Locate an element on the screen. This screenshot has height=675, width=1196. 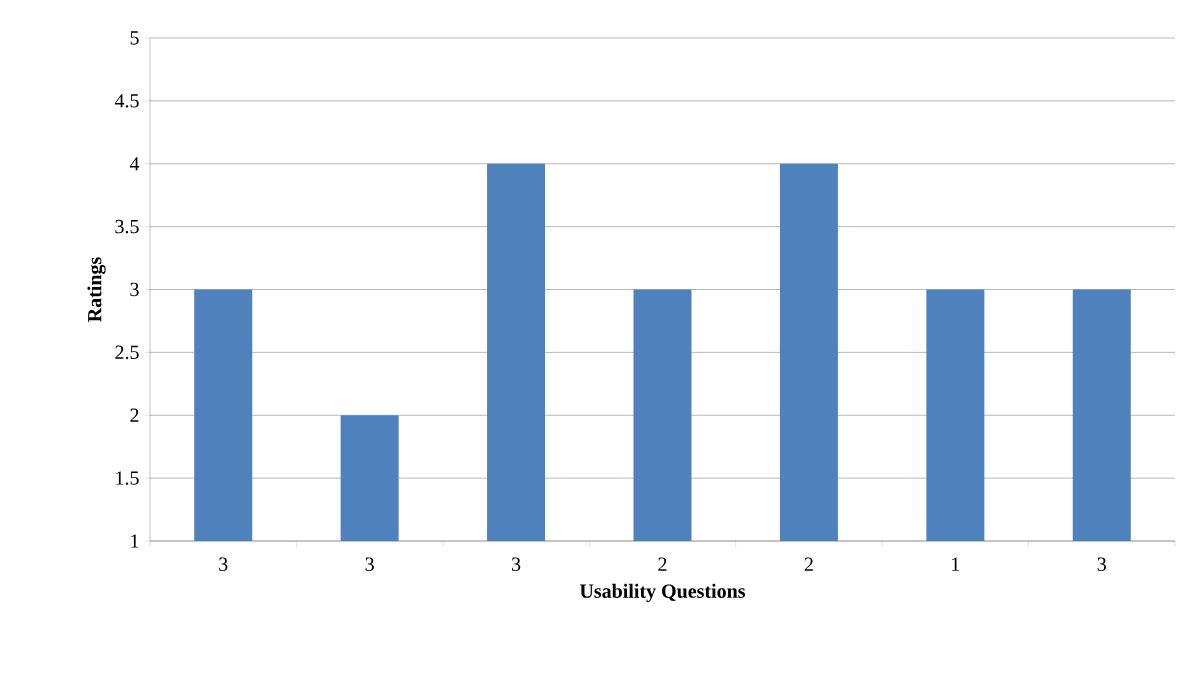
y-axis-title: Ratings is located at coordinates (96, 289).